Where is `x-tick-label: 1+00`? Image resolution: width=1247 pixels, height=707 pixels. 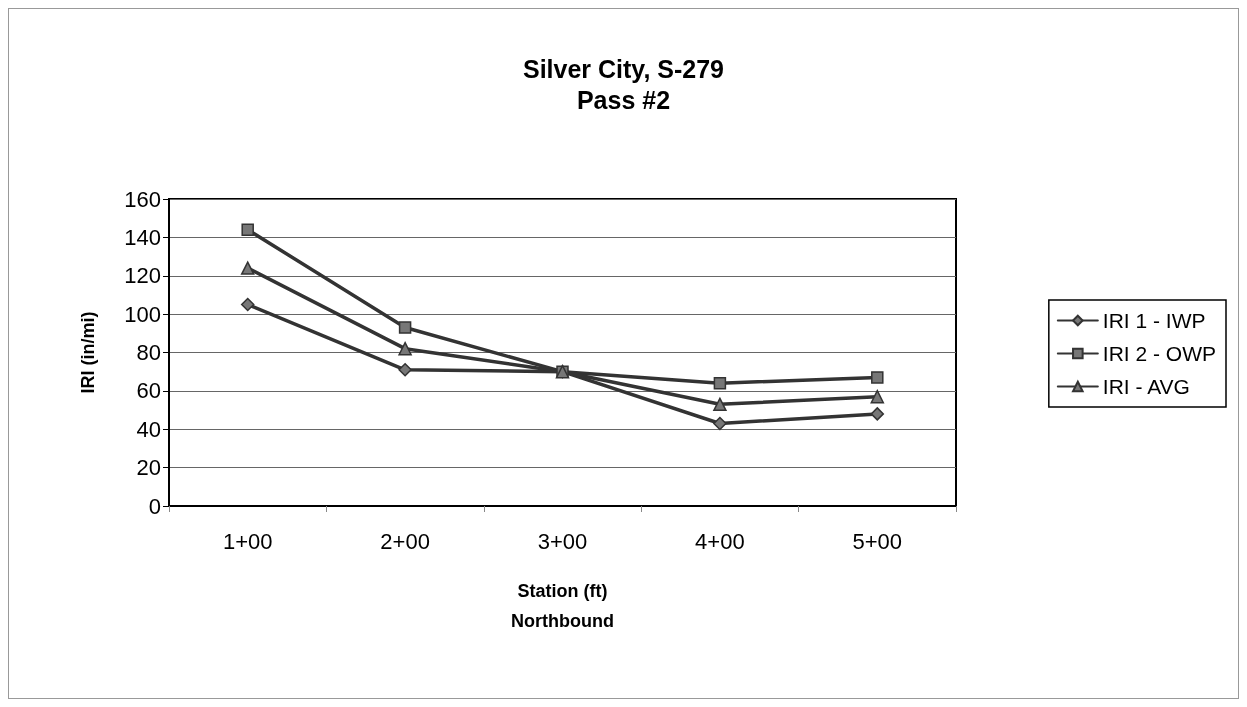
x-tick-label: 1+00 is located at coordinates (247, 541).